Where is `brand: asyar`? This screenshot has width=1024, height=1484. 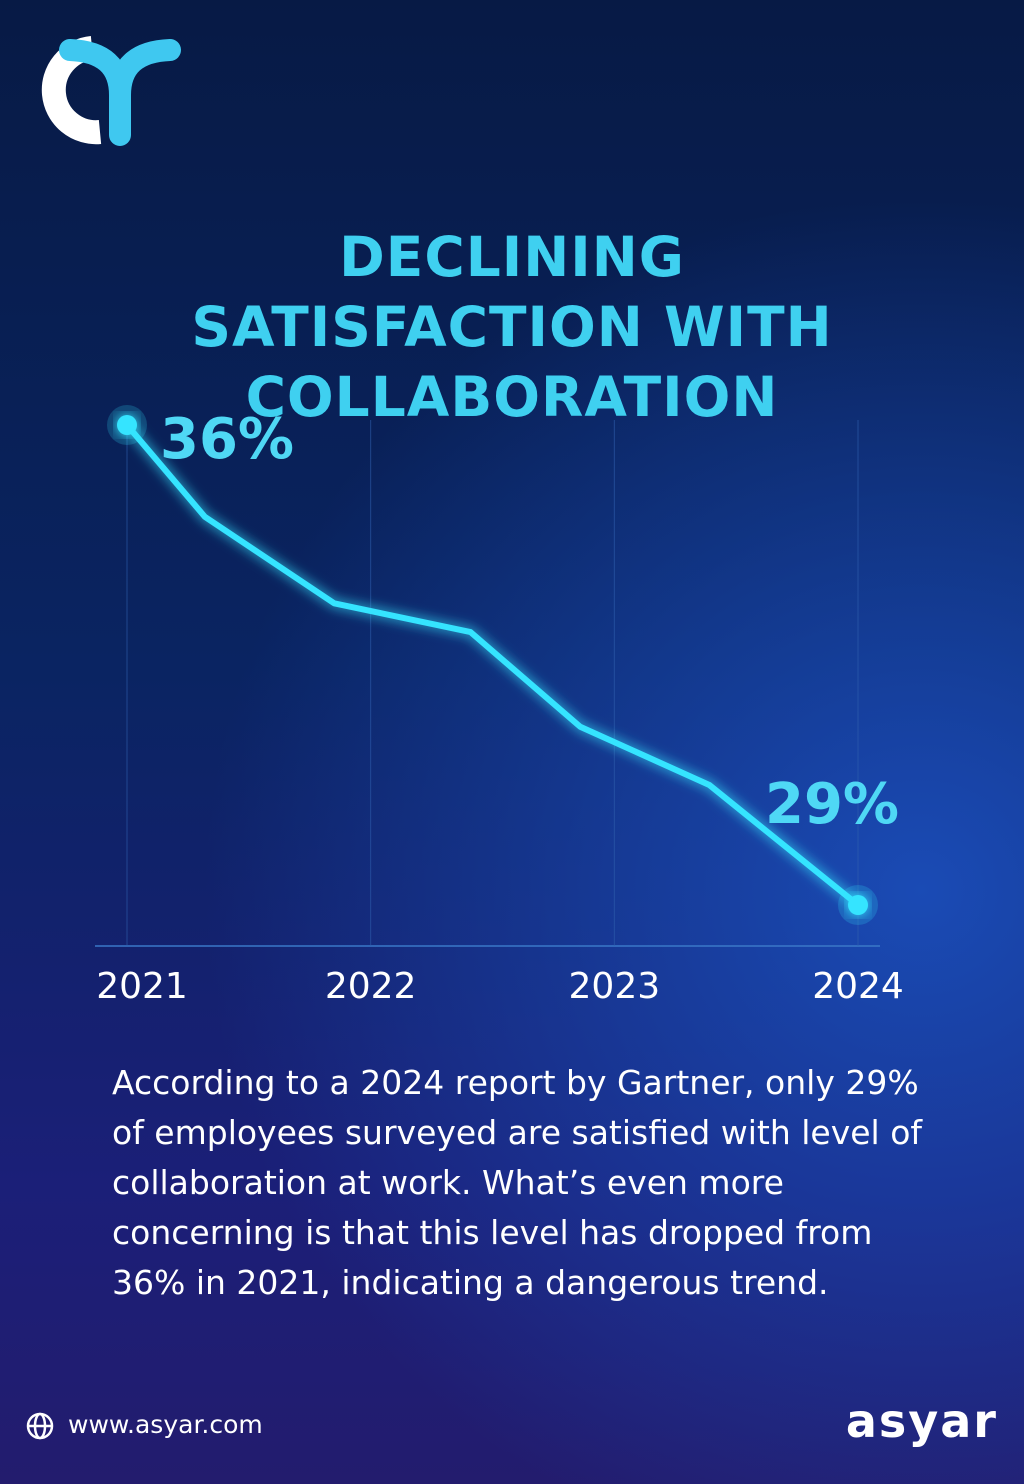
brand: asyar is located at coordinates (921, 1421).